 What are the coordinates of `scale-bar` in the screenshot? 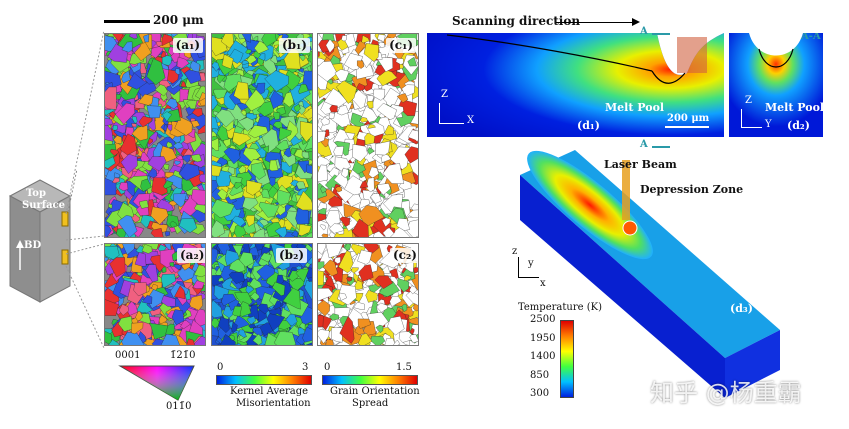 It's located at (127, 21).